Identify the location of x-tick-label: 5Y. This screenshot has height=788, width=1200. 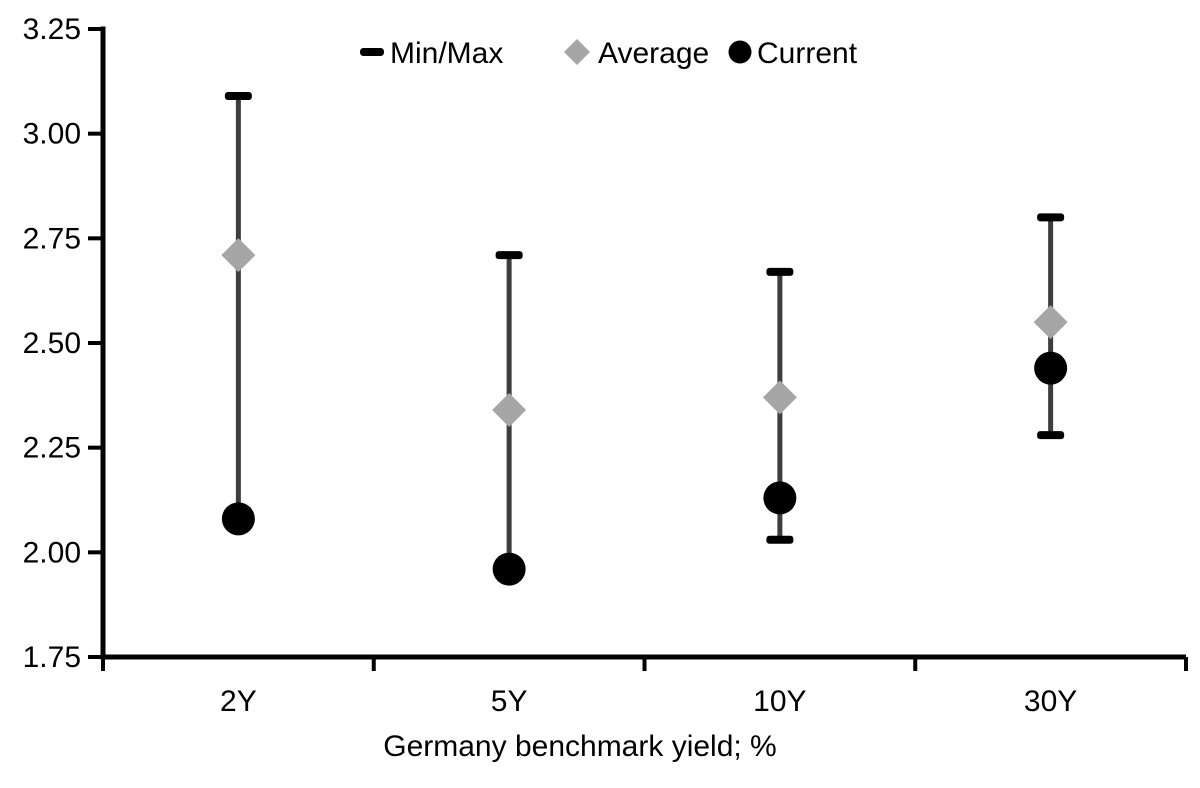
(509, 701).